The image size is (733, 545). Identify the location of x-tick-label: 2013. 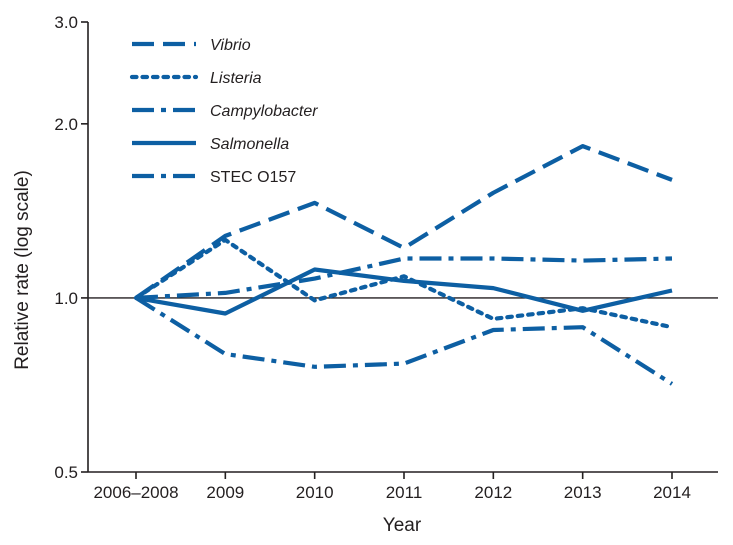
(583, 492).